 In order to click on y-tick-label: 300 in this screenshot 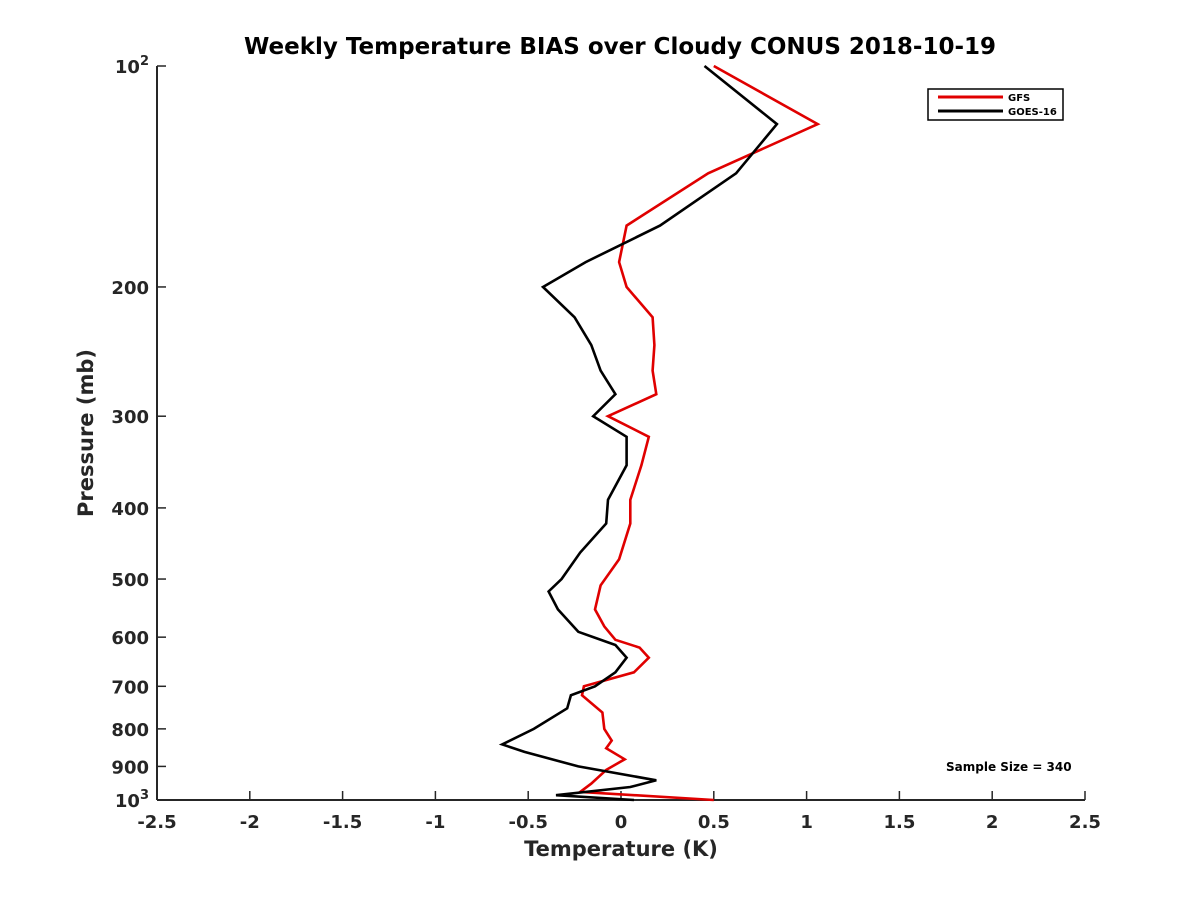, I will do `click(130, 417)`.